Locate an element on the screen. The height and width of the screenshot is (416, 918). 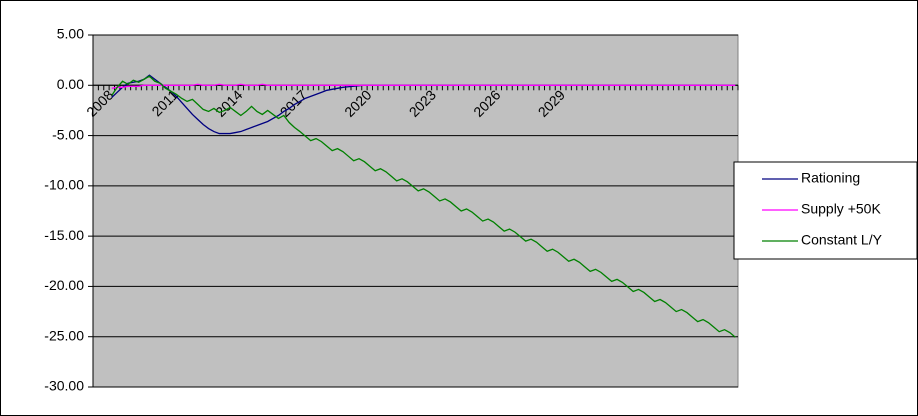
legend-label: Supply +50K is located at coordinates (841, 209).